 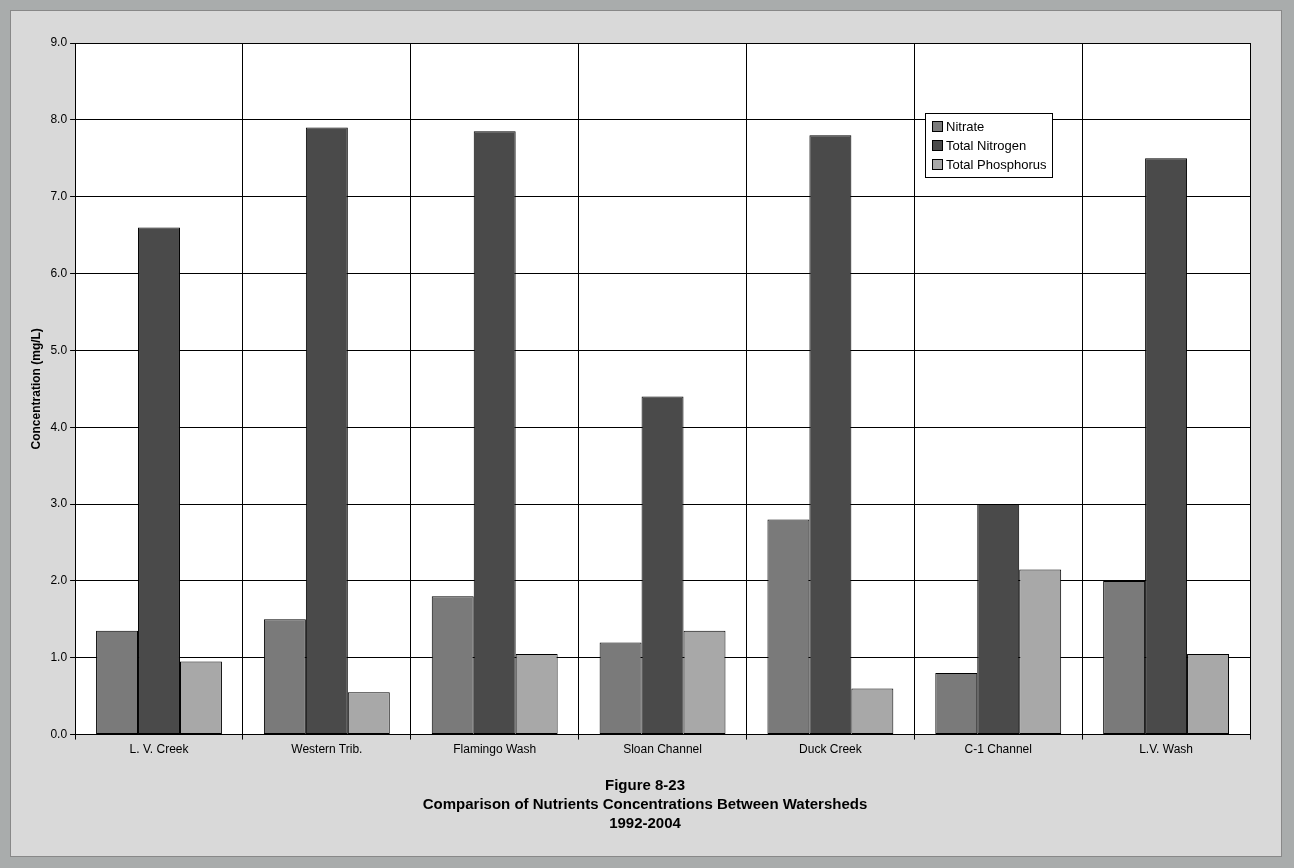 I want to click on y-tick-label: 8.0, so click(x=59, y=119).